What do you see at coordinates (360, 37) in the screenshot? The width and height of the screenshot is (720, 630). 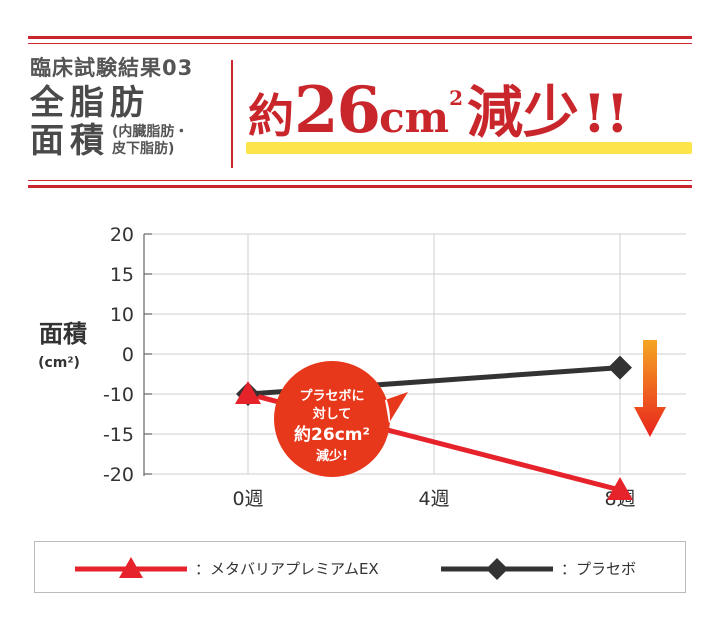 I see `header-top-rule-thick` at bounding box center [360, 37].